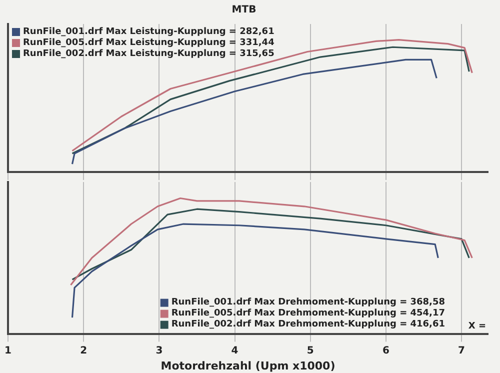 The image size is (500, 373). I want to click on legend-label: RunFile_005.drf Max Leistung-Kupplung = 331,44, so click(148, 43).